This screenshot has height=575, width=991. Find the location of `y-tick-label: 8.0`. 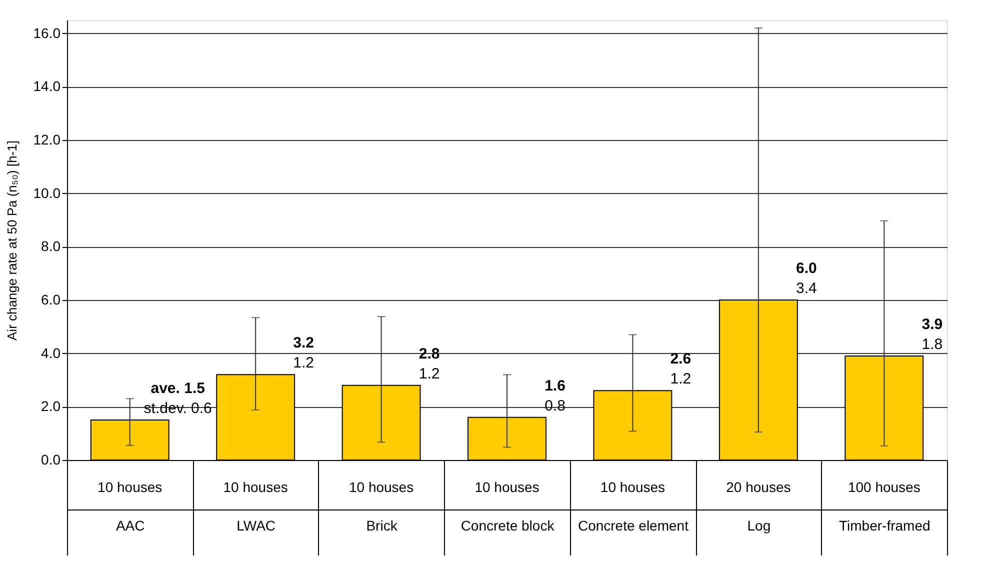

y-tick-label: 8.0 is located at coordinates (51, 246).